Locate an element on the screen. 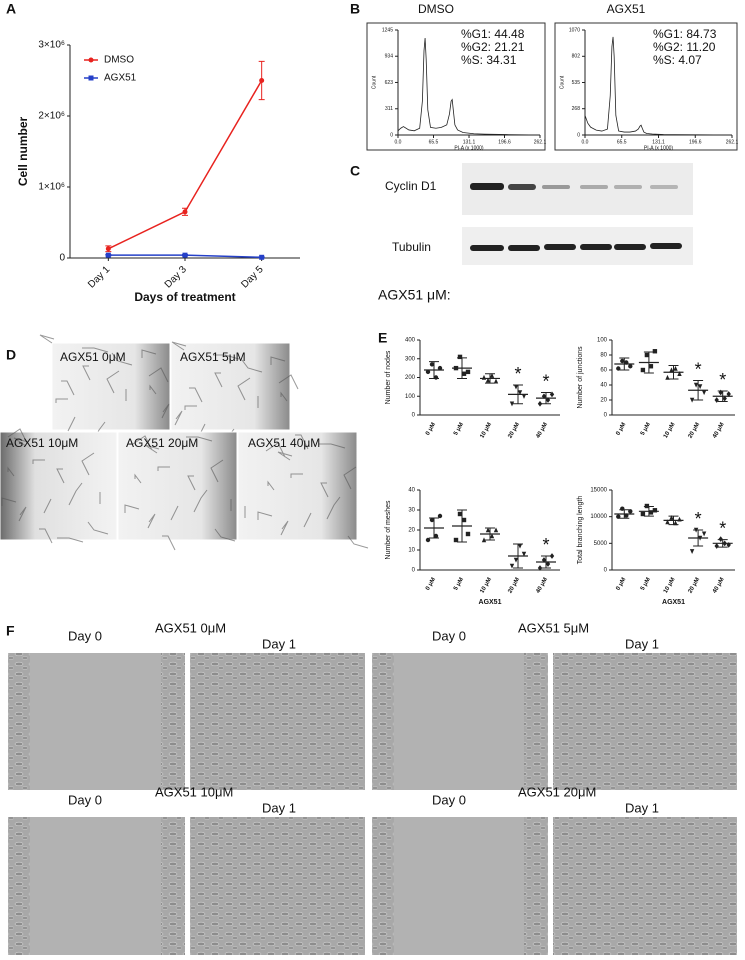  image-label: AGX51 10μM is located at coordinates (42, 443).